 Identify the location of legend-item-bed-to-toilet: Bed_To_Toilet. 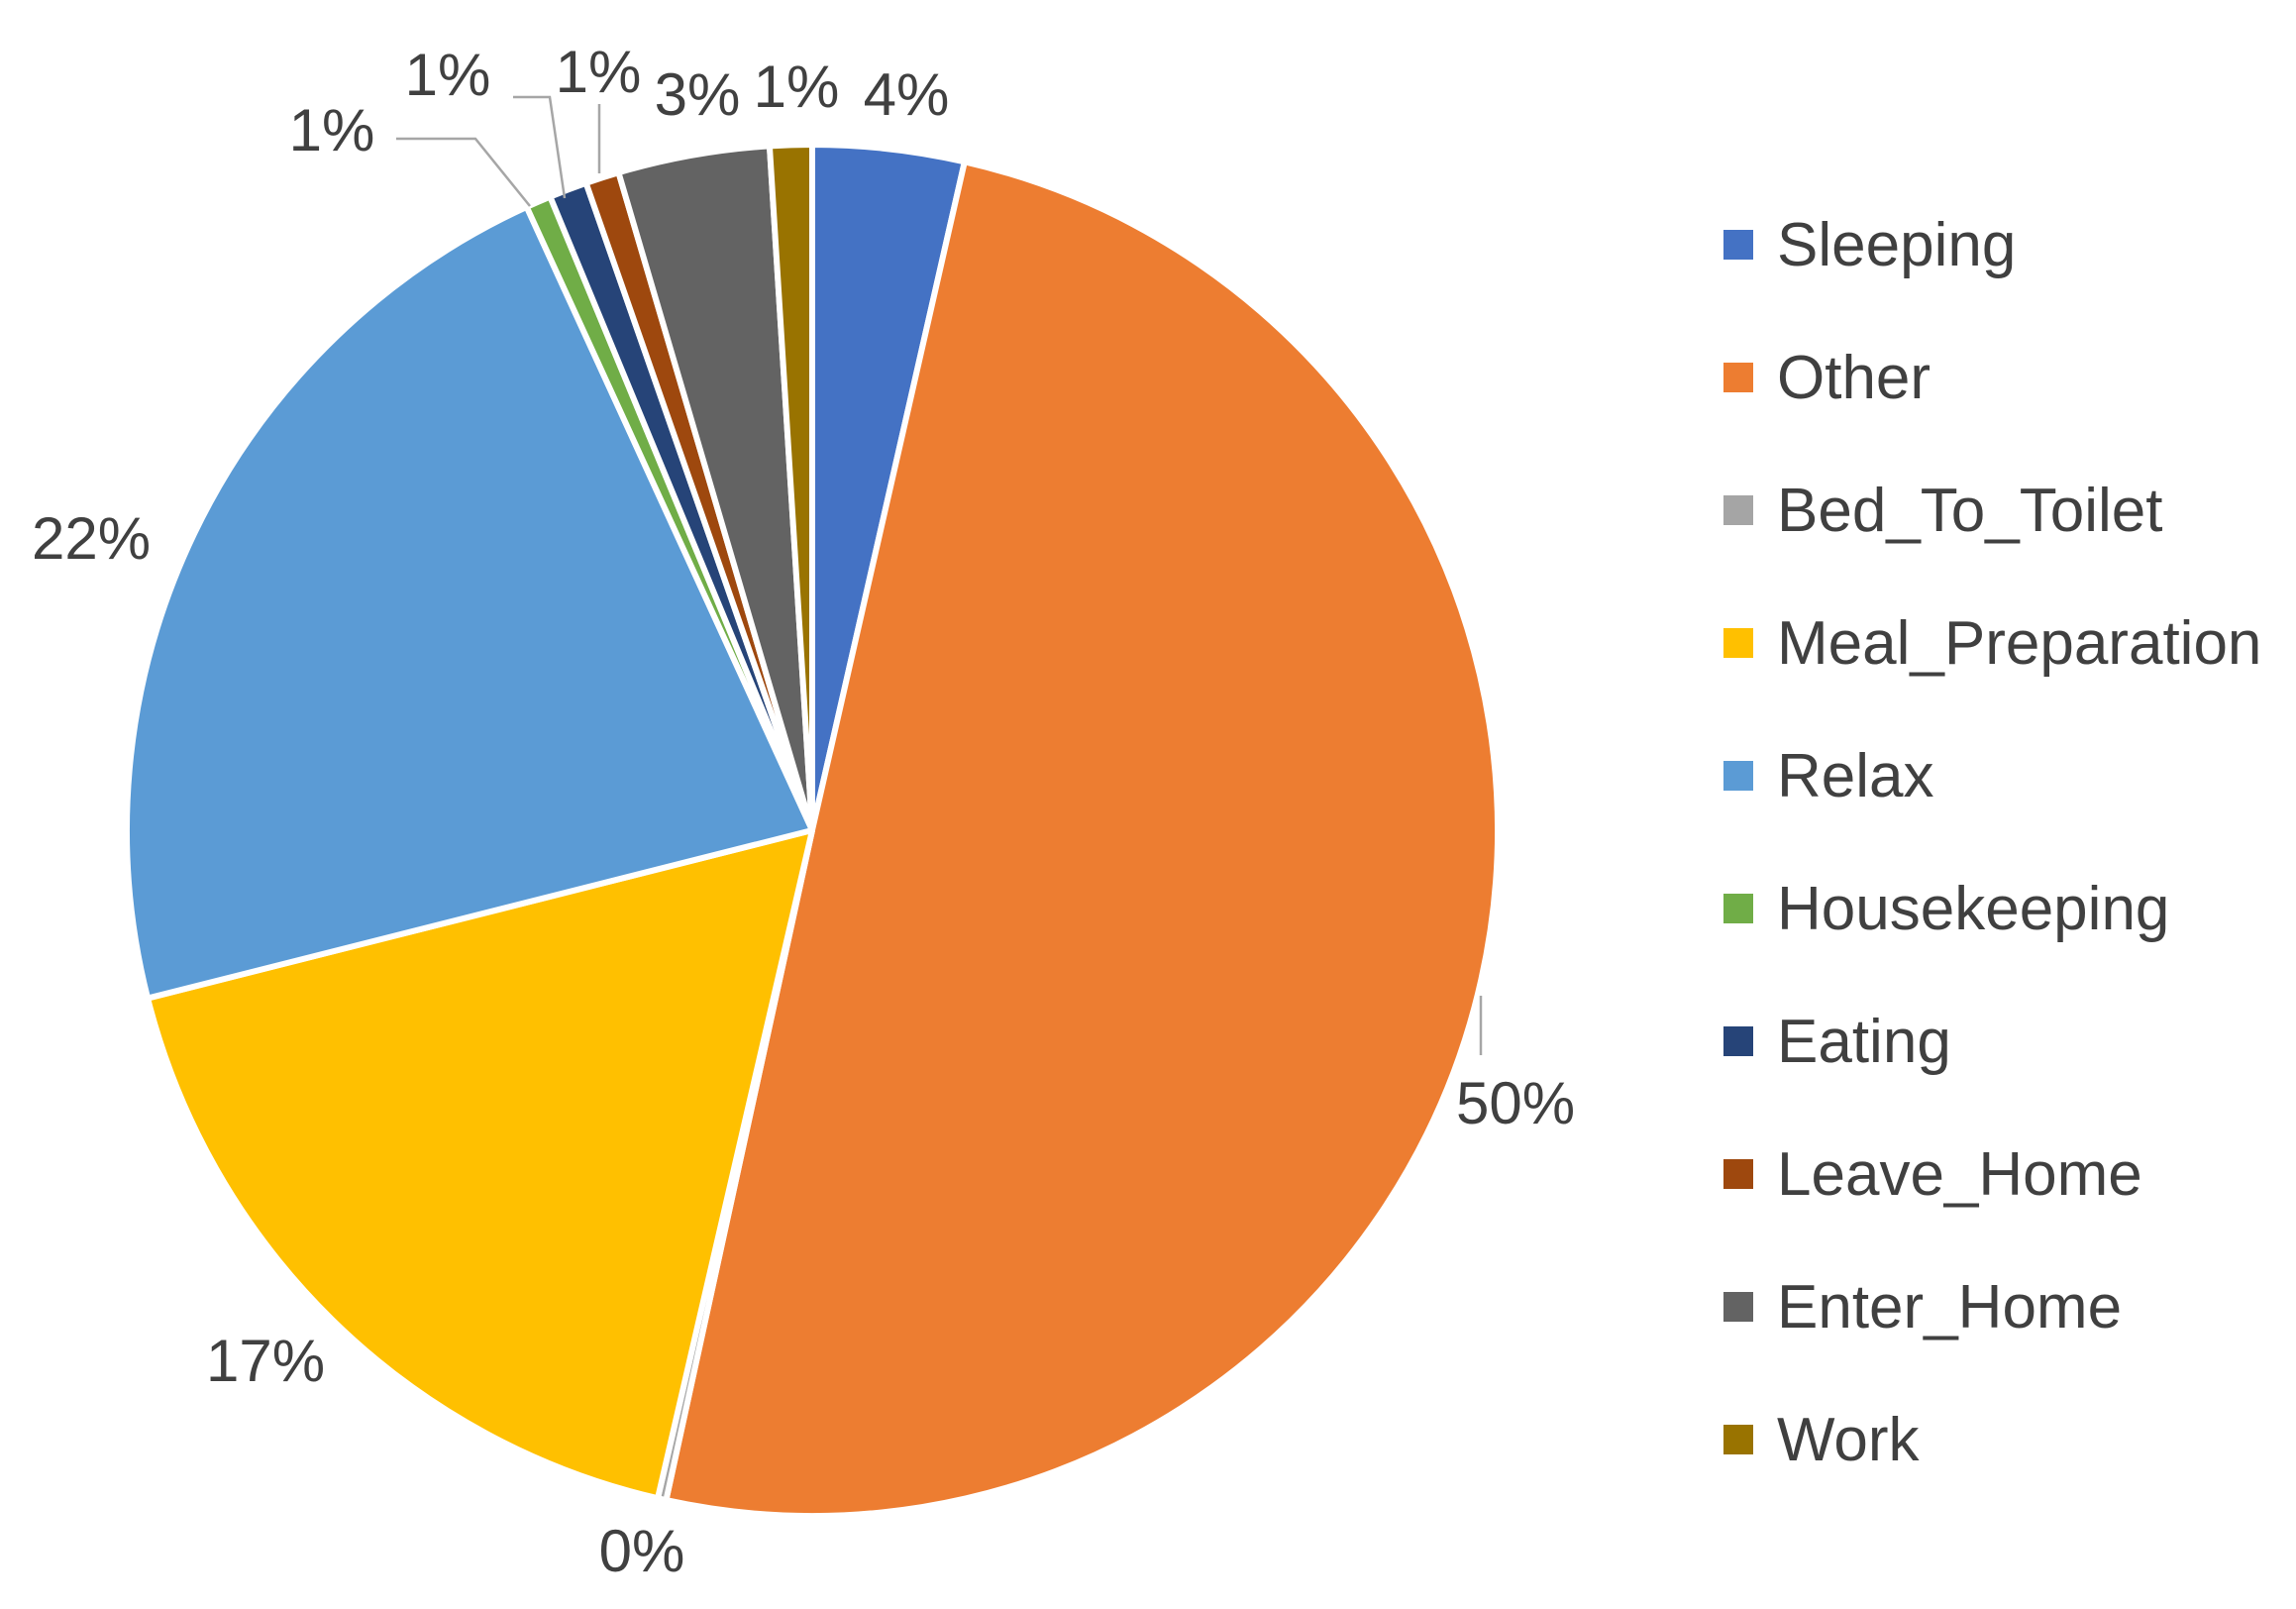
(2005, 510).